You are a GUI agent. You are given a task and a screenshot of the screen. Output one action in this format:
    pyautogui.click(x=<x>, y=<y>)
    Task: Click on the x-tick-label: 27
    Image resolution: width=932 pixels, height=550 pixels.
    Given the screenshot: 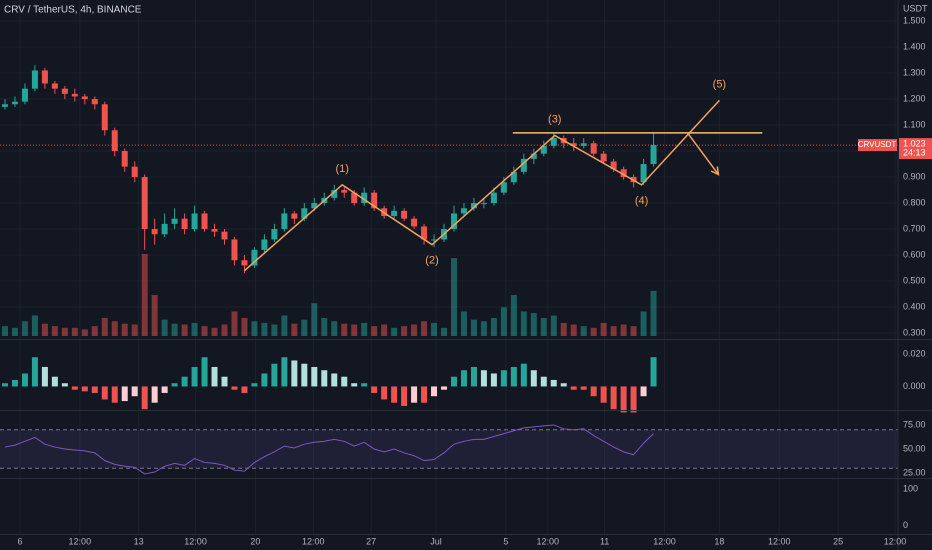 What is the action you would take?
    pyautogui.click(x=371, y=541)
    